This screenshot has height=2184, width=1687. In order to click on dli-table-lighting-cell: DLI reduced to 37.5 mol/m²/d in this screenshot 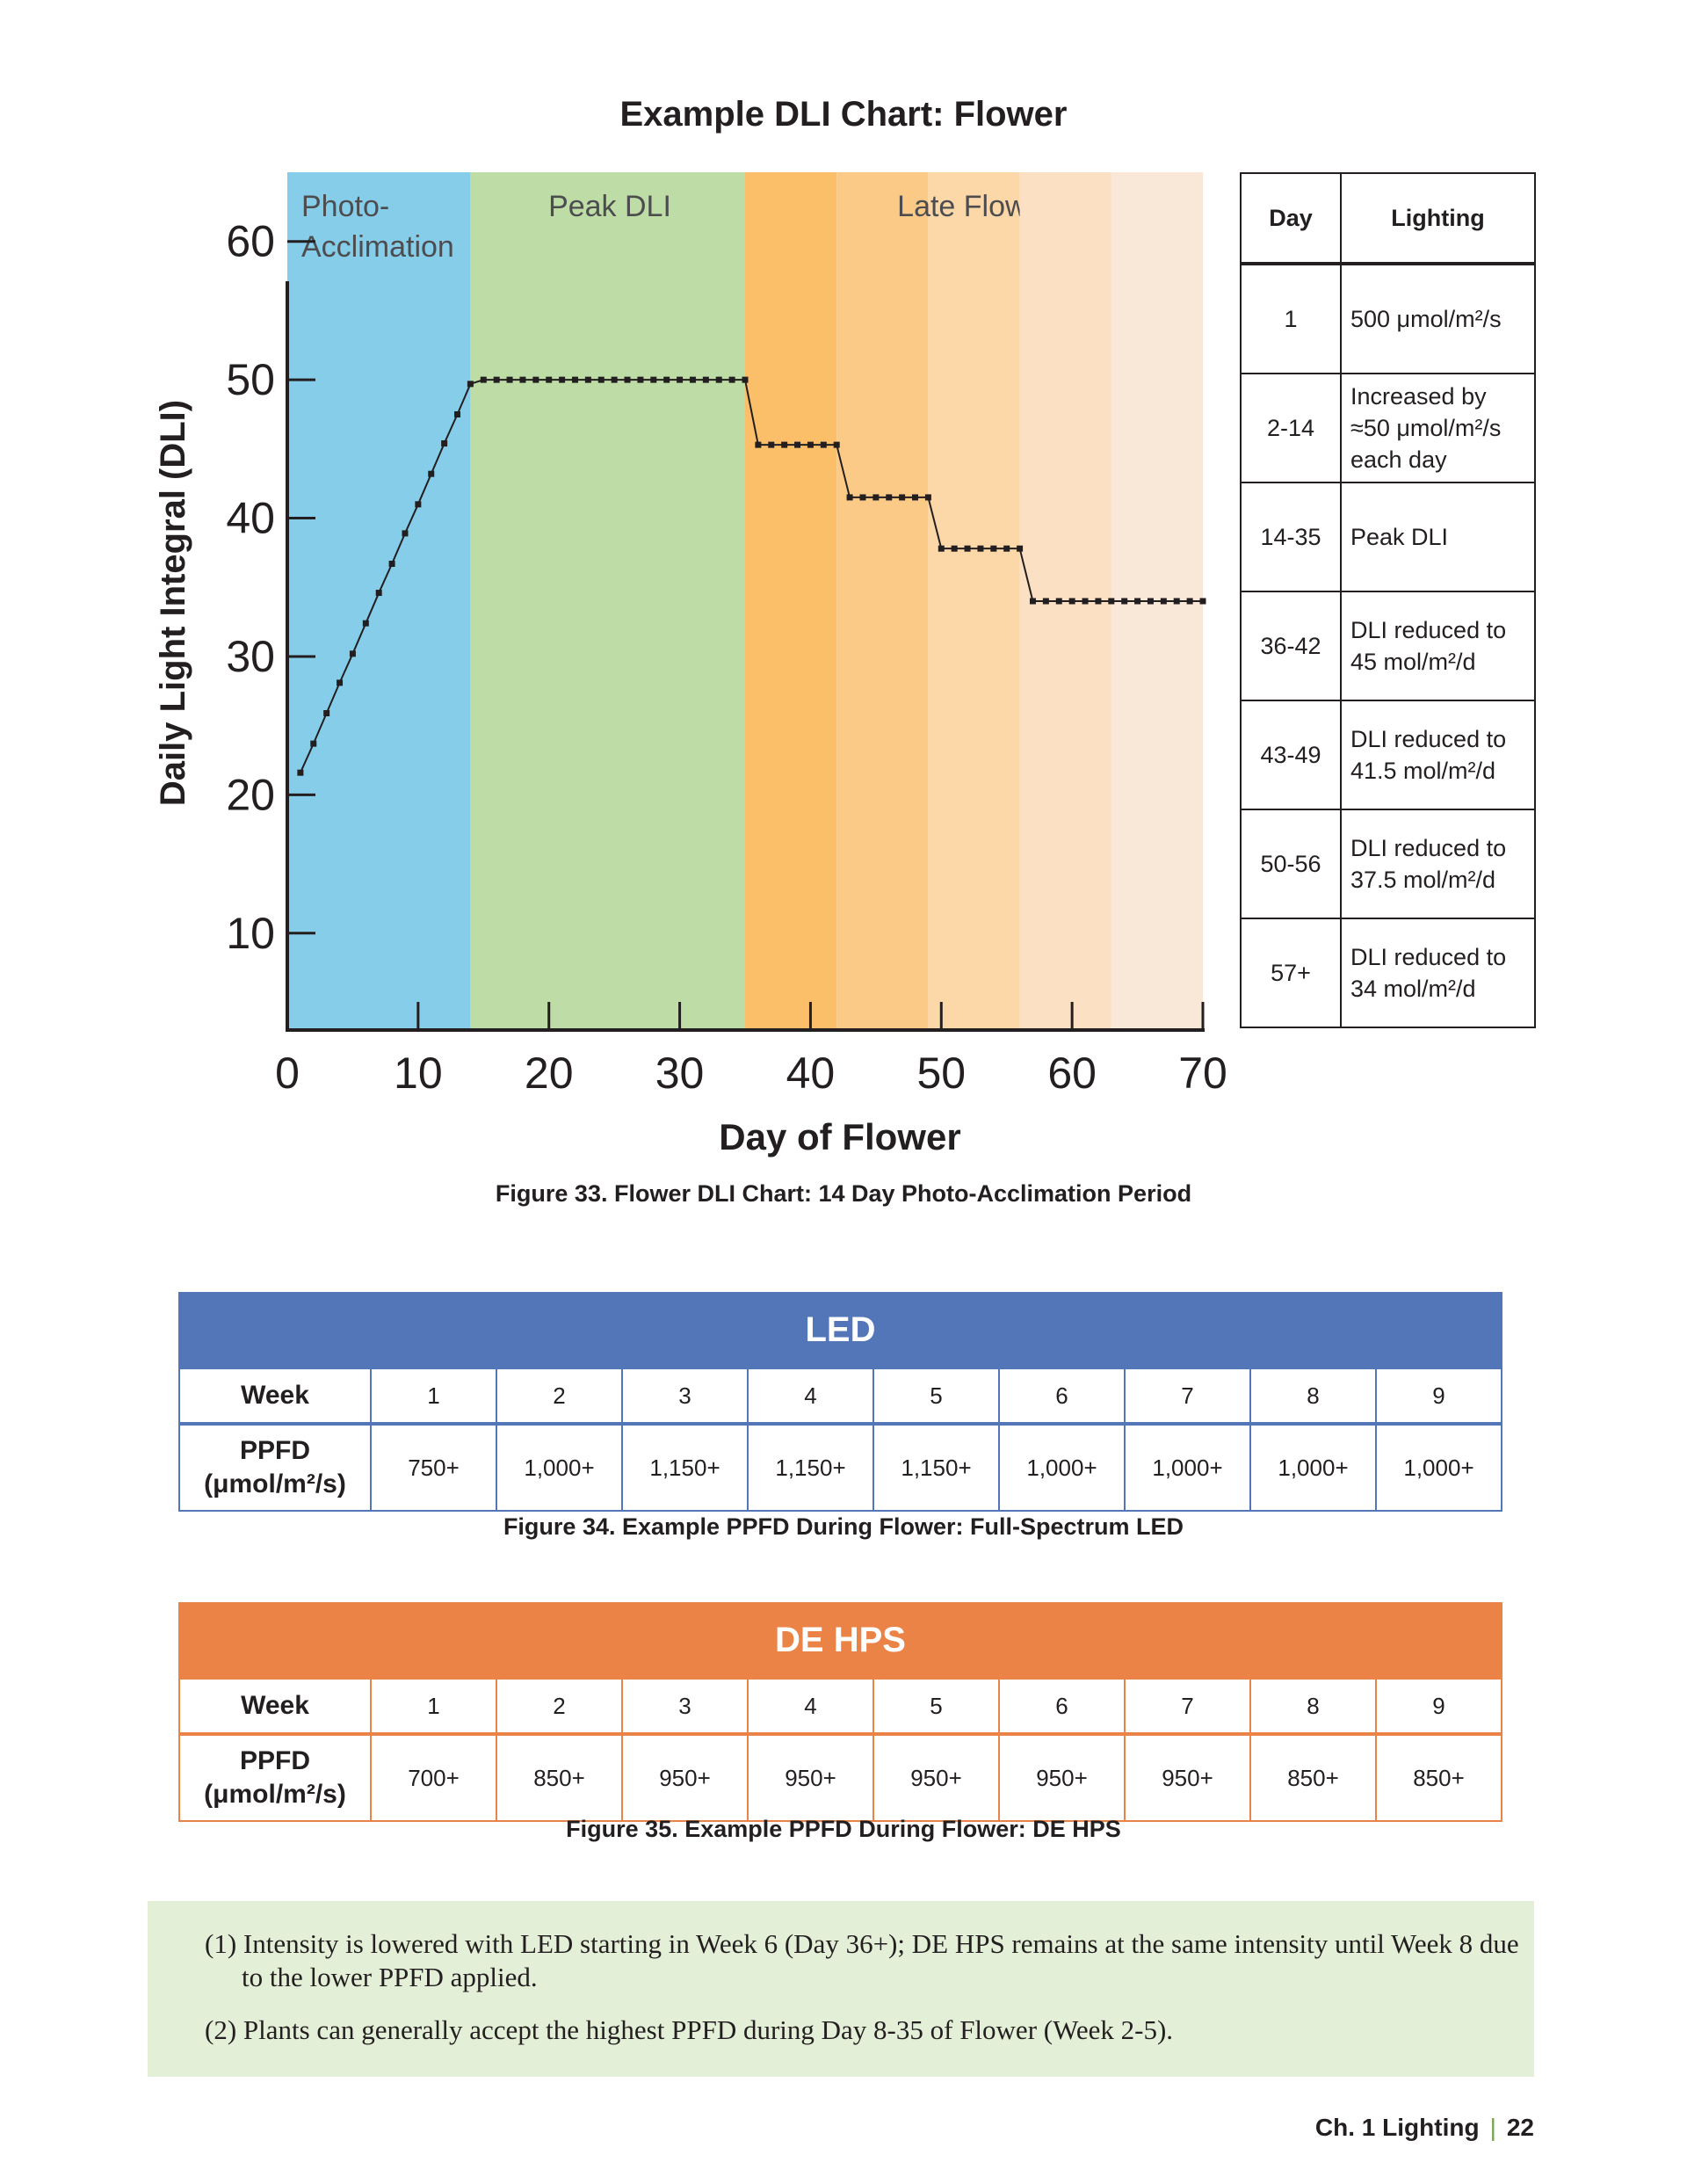, I will do `click(1438, 864)`.